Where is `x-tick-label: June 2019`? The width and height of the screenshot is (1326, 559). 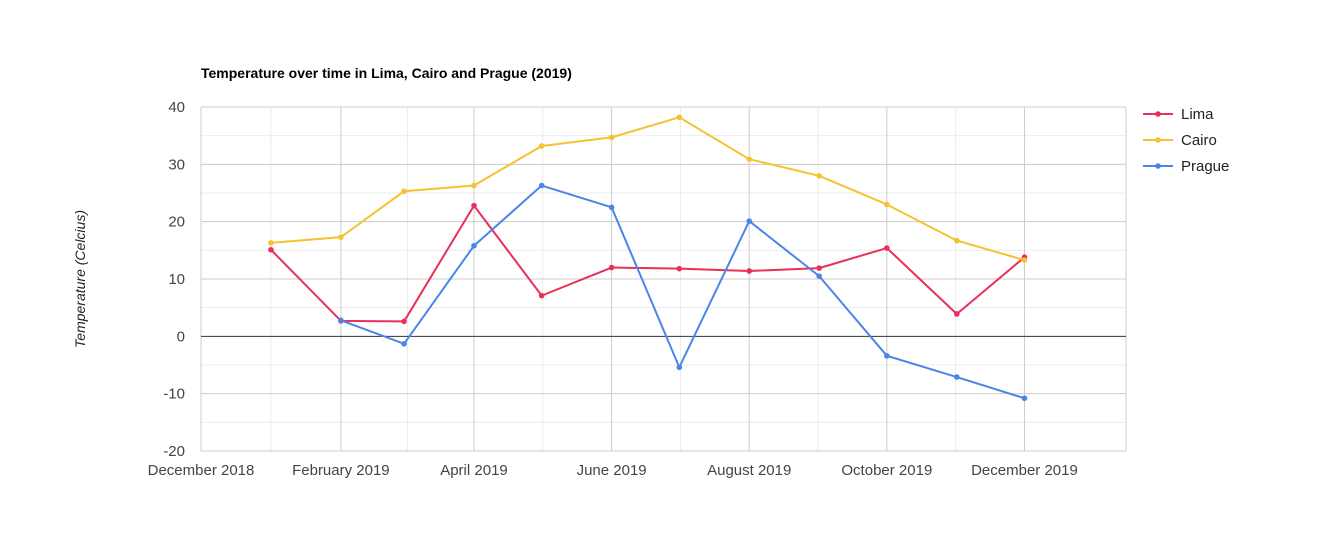
x-tick-label: June 2019 is located at coordinates (612, 470).